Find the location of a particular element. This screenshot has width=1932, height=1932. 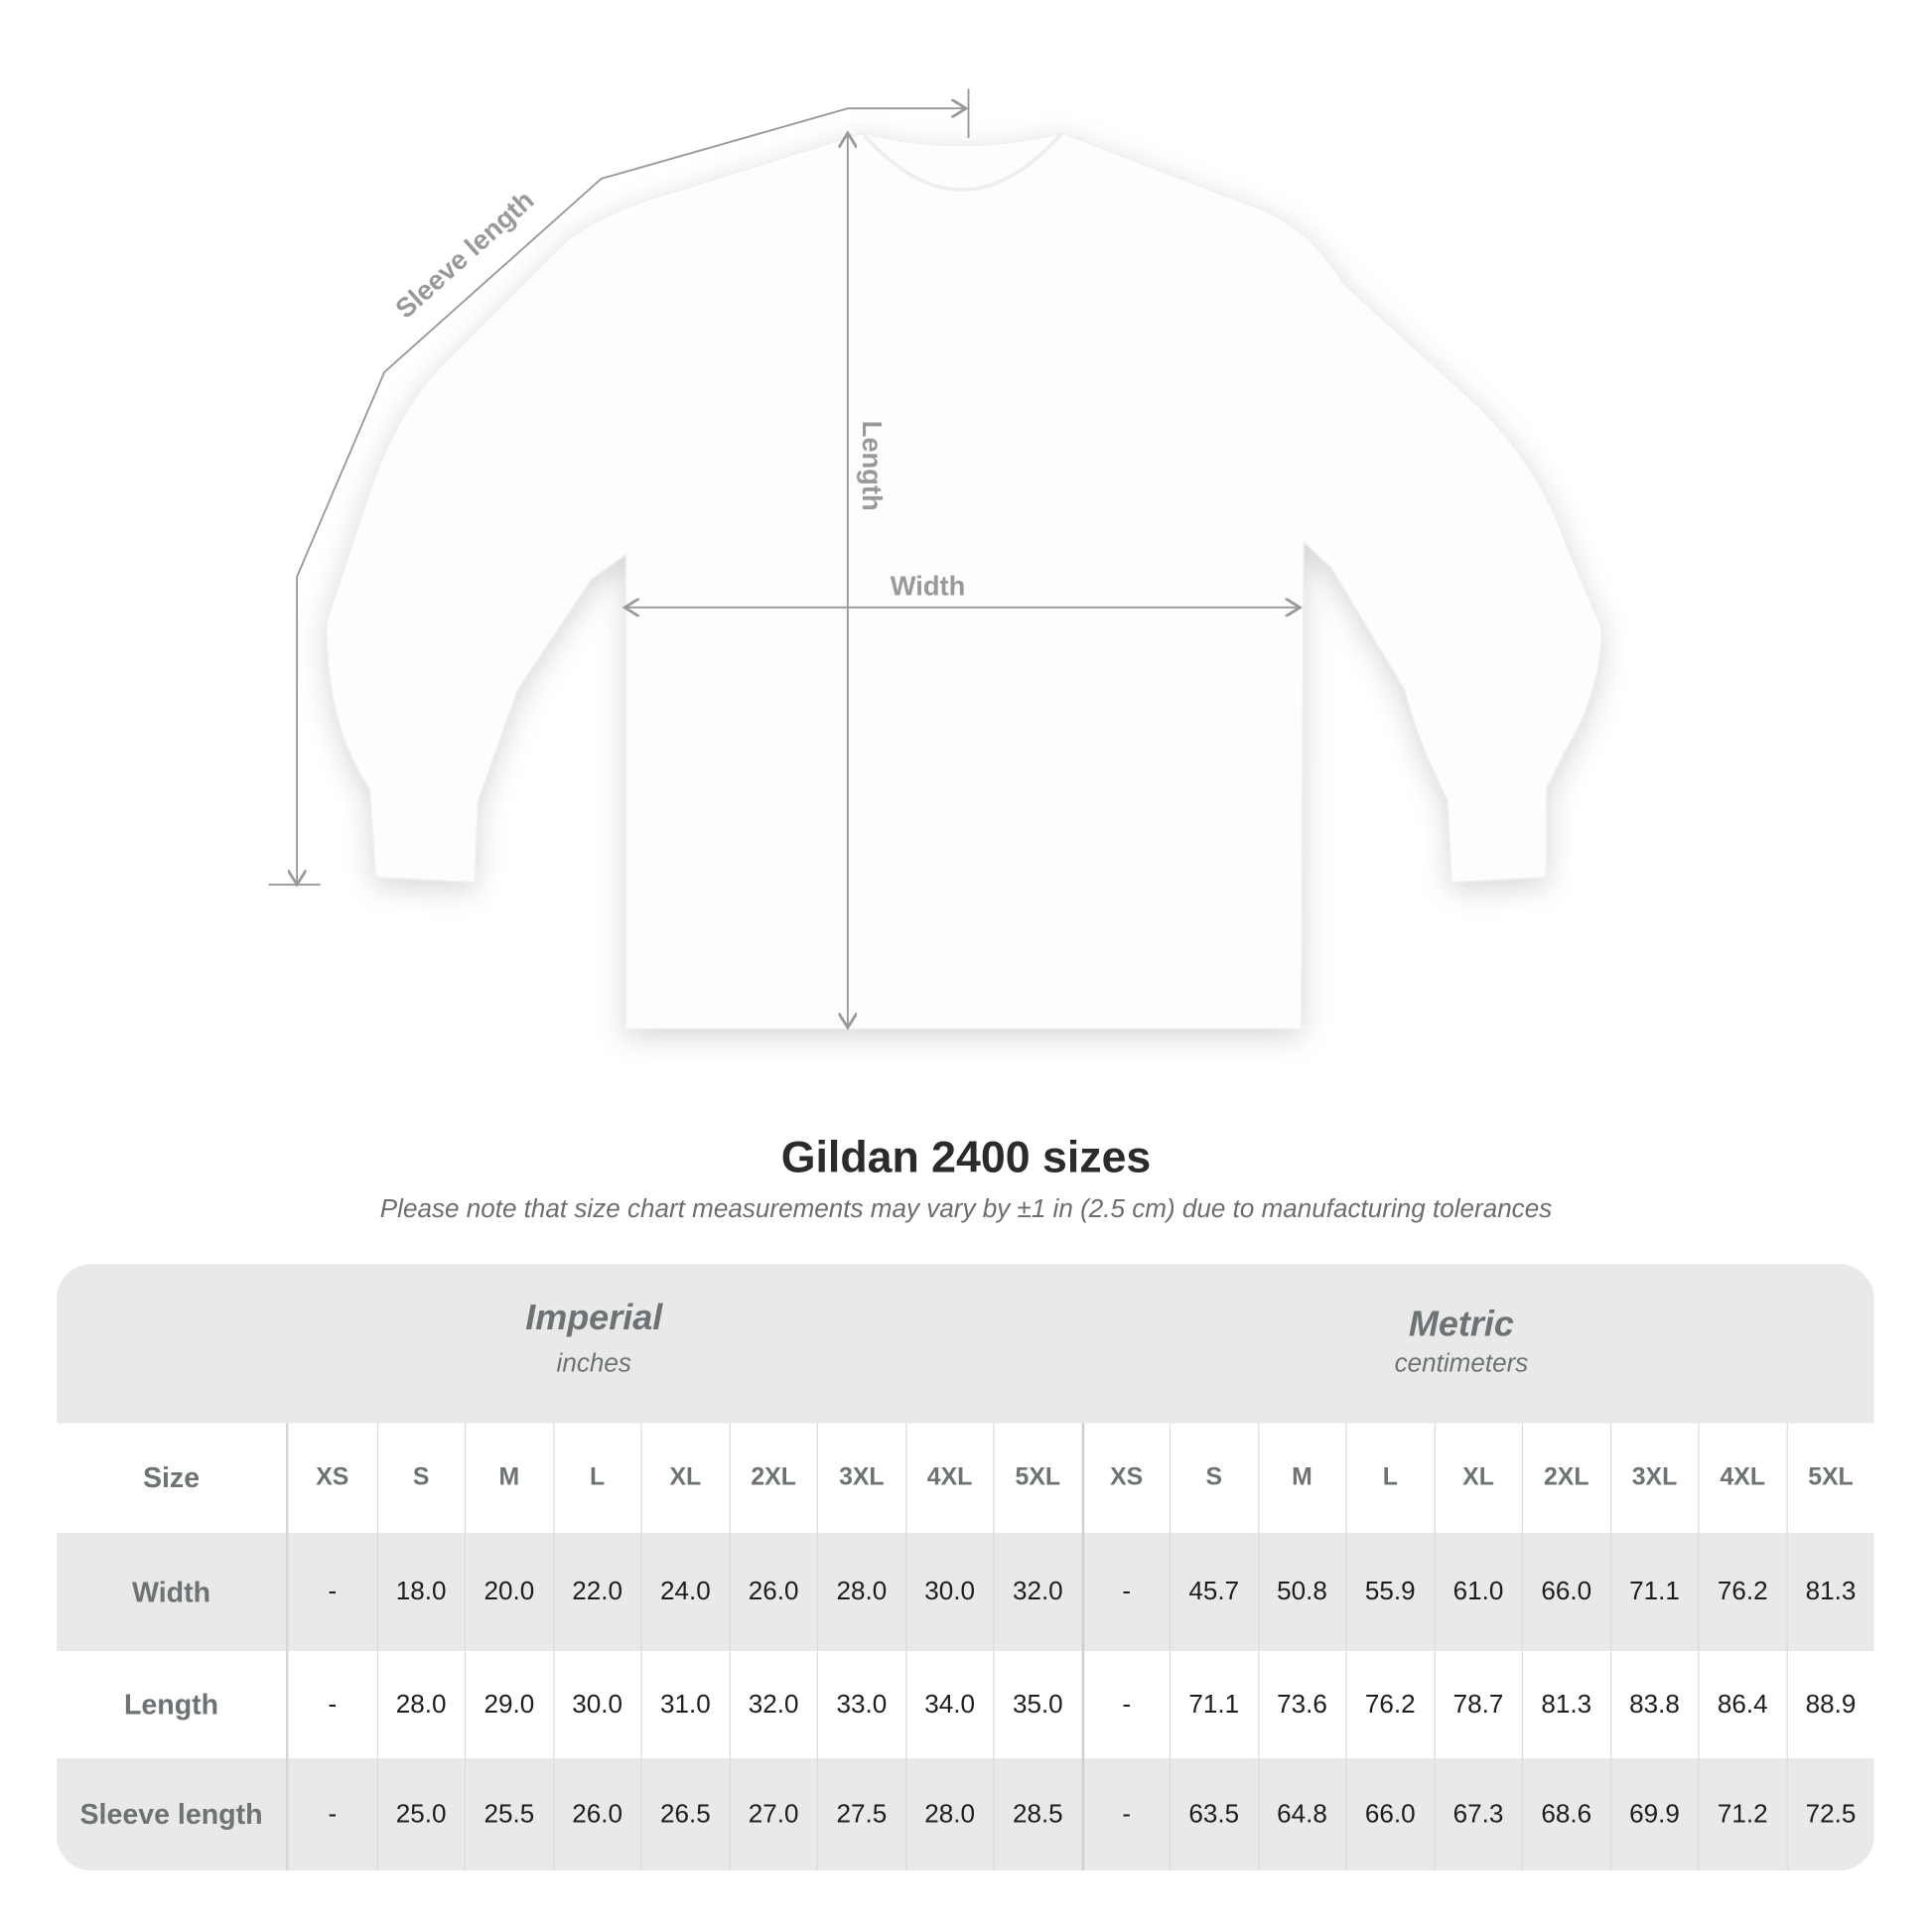

row-label: Width is located at coordinates (173, 1592).